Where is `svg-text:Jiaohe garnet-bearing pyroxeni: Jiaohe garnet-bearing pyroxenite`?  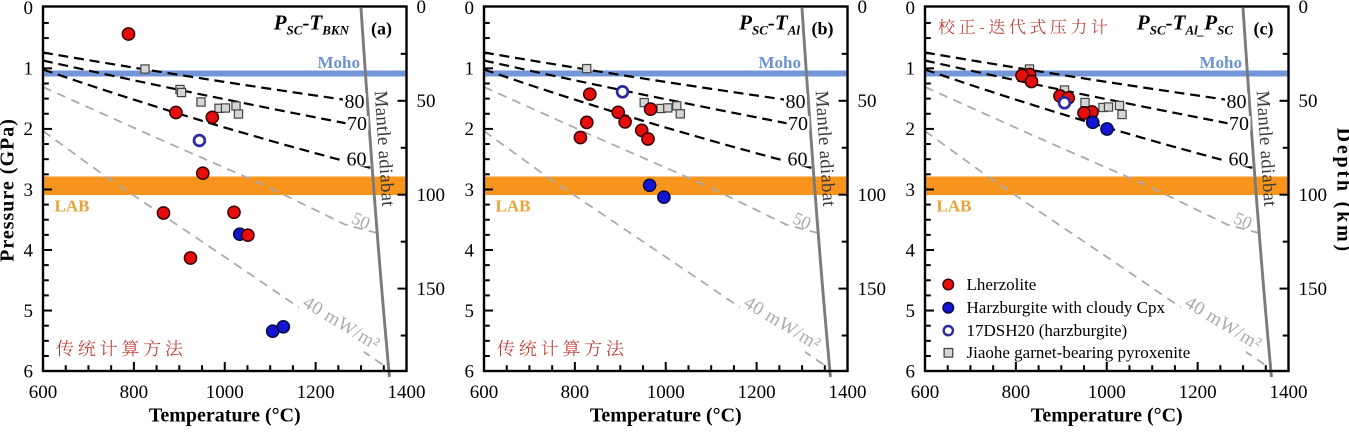 svg-text:Jiaohe garnet-bearing pyroxeni: Jiaohe garnet-bearing pyroxenite is located at coordinates (1079, 352).